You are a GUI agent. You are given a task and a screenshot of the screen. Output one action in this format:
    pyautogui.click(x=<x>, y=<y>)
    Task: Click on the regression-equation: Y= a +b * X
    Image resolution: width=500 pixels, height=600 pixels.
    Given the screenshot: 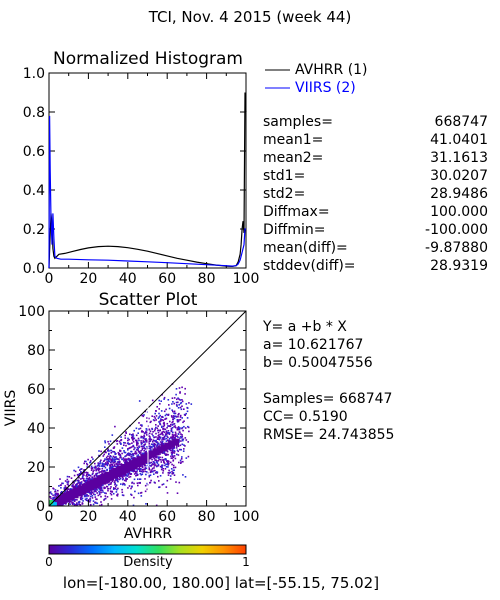 What is the action you would take?
    pyautogui.click(x=304, y=327)
    